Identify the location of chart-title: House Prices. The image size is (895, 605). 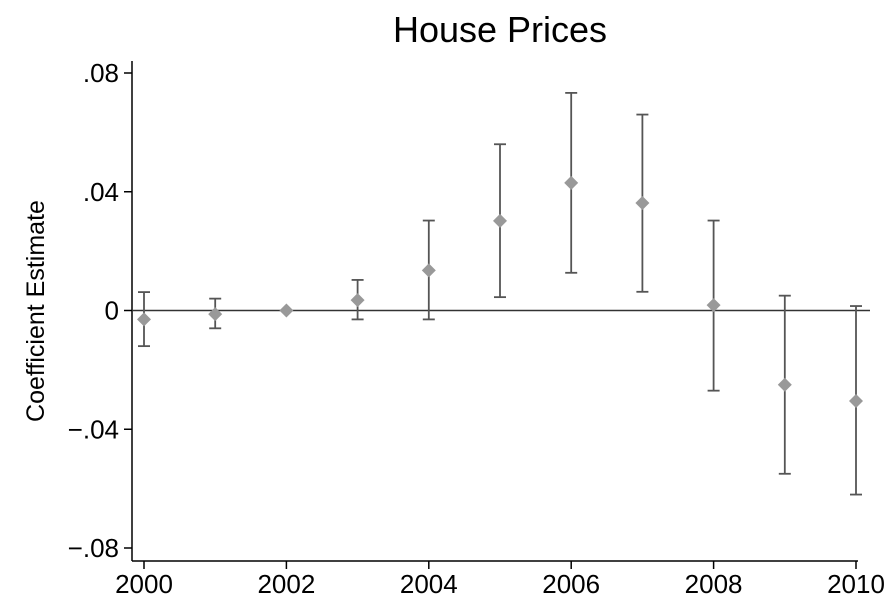
(500, 29).